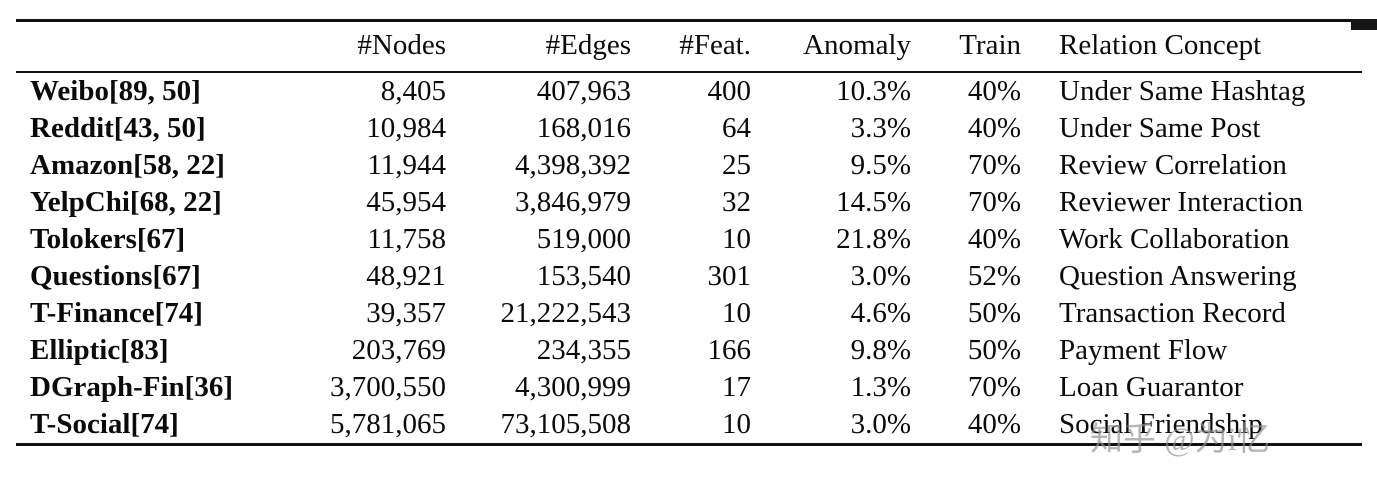 Image resolution: width=1377 pixels, height=495 pixels. I want to click on cell-nodes: 10,984, so click(406, 128).